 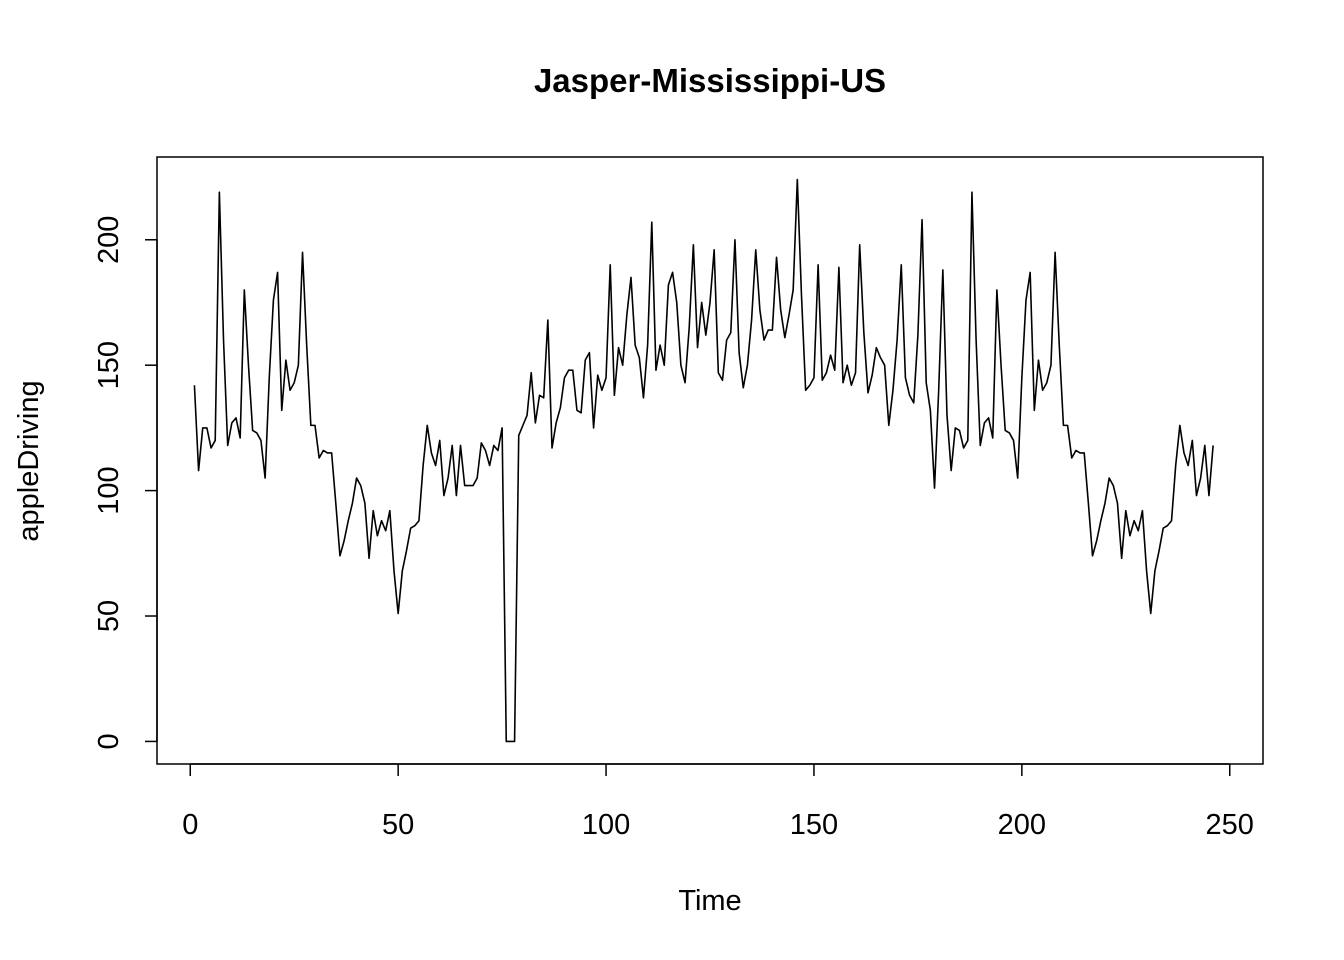 What do you see at coordinates (29, 460) in the screenshot?
I see `y-axis-label: appleDriving` at bounding box center [29, 460].